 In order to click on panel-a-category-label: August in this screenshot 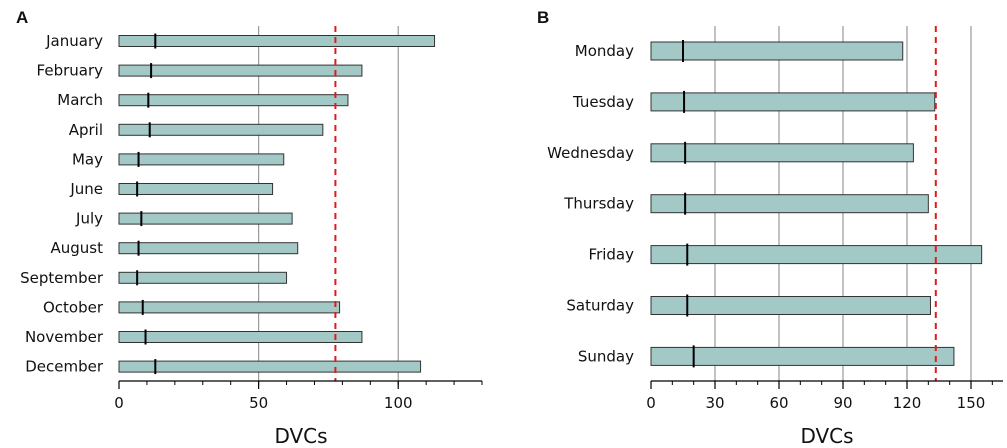, I will do `click(77, 248)`.